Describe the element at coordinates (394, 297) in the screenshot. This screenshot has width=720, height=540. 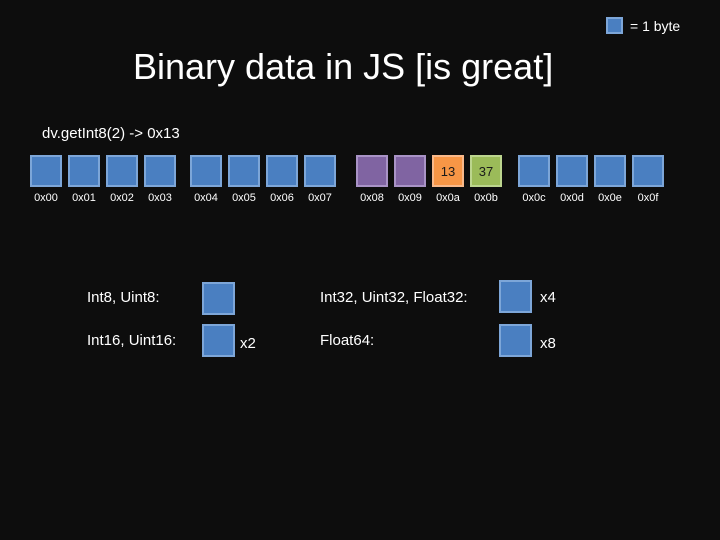
I see `int32-label: Int32, Uint32, Float32:` at that location.